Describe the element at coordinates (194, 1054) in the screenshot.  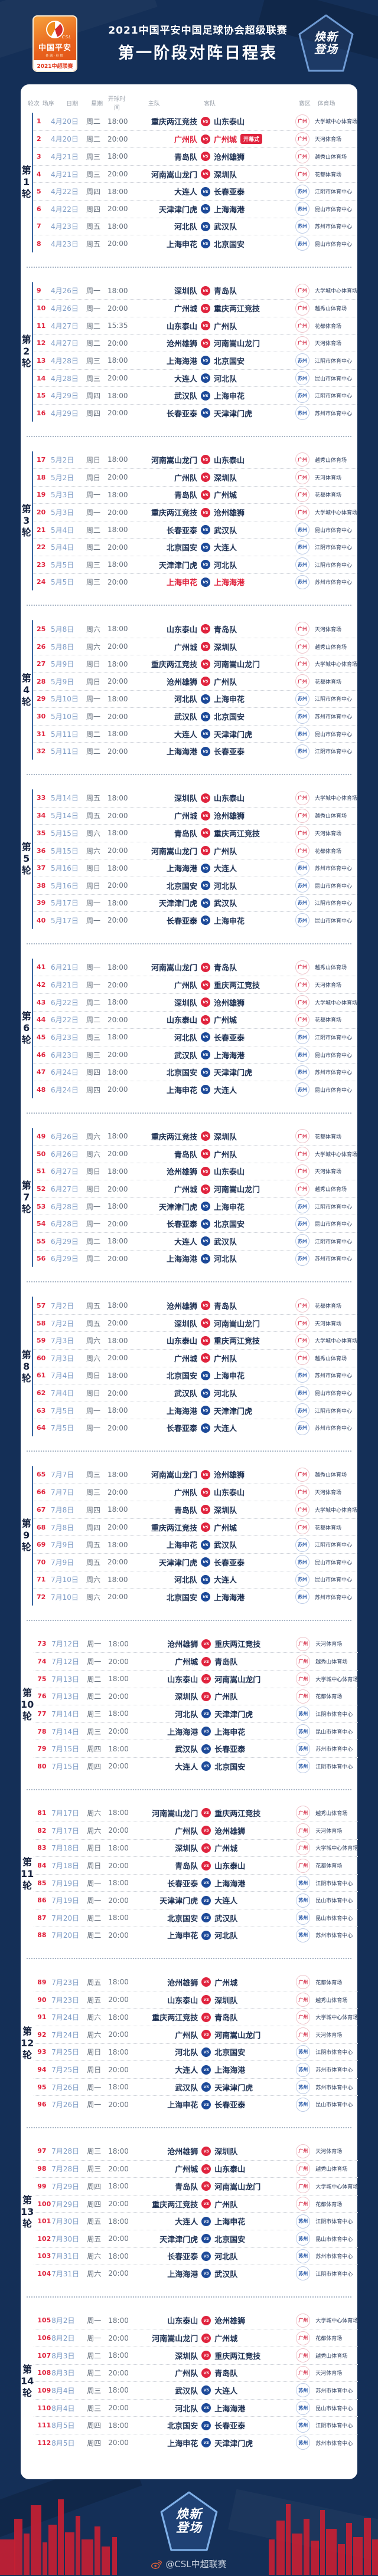
I see `match-row: 46 6月23日 周三 20:00 武汉队 VS 上海海港 苏州 昆山市体育中心` at that location.